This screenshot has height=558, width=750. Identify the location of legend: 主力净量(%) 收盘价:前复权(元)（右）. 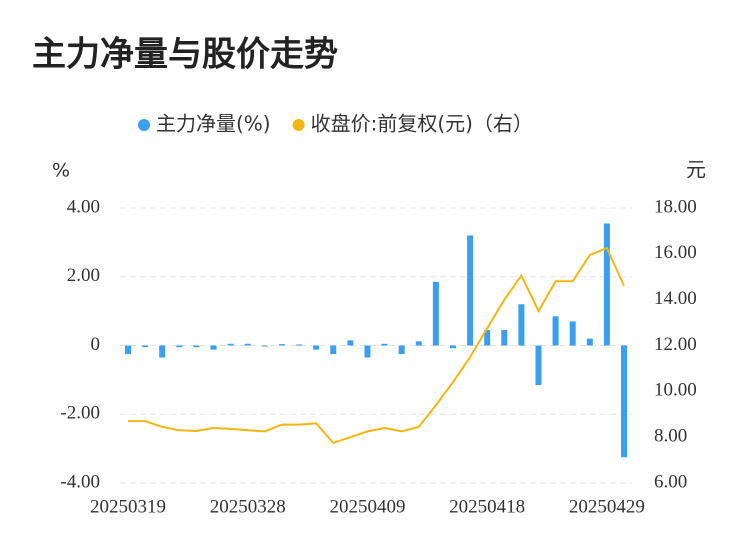
(335, 124).